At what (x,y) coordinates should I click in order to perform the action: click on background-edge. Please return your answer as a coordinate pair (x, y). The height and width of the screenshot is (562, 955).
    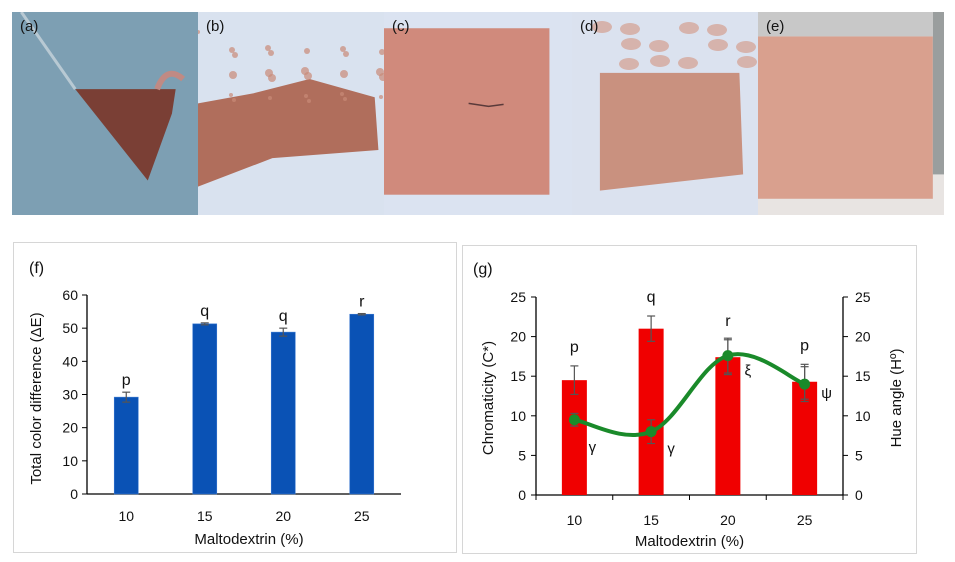
    Looking at the image, I should click on (938, 93).